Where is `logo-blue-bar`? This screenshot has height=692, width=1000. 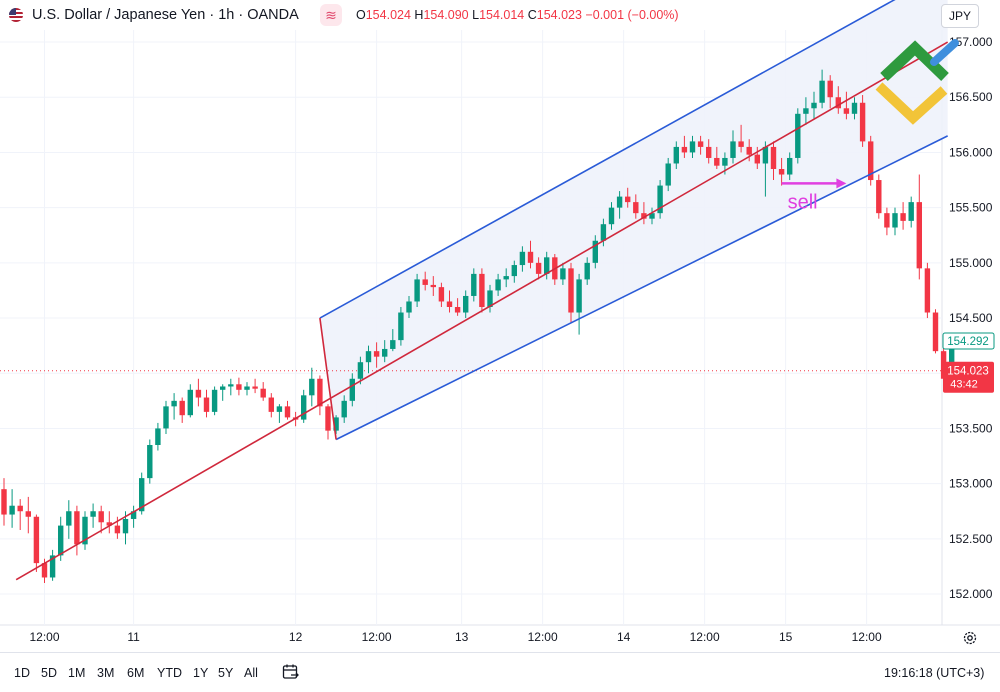 logo-blue-bar is located at coordinates (944, 52).